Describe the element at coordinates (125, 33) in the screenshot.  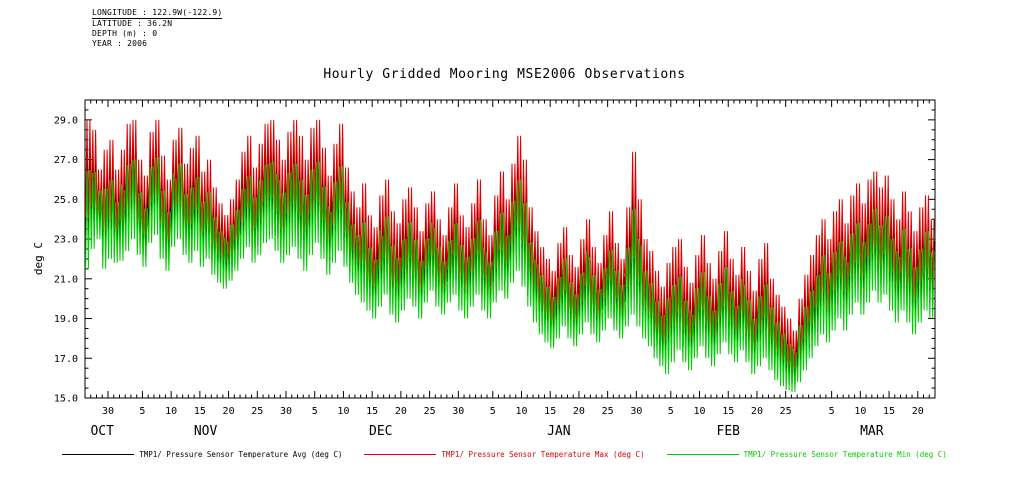
I see `depth-line: DEPTH (m) : 0` at that location.